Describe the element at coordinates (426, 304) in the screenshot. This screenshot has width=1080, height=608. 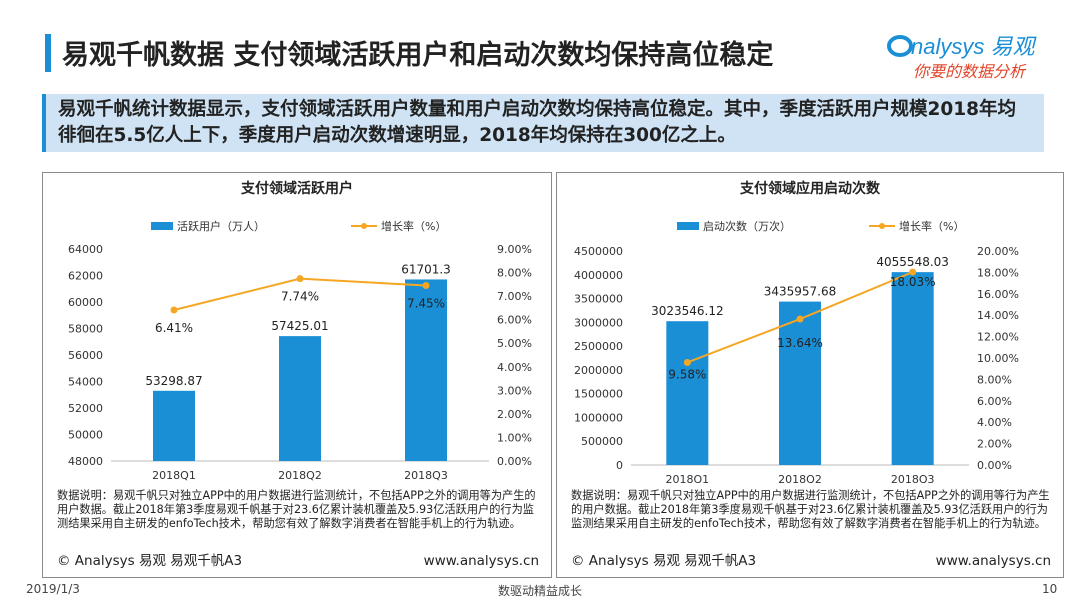
I see `growth-rate-label: 7.45%` at that location.